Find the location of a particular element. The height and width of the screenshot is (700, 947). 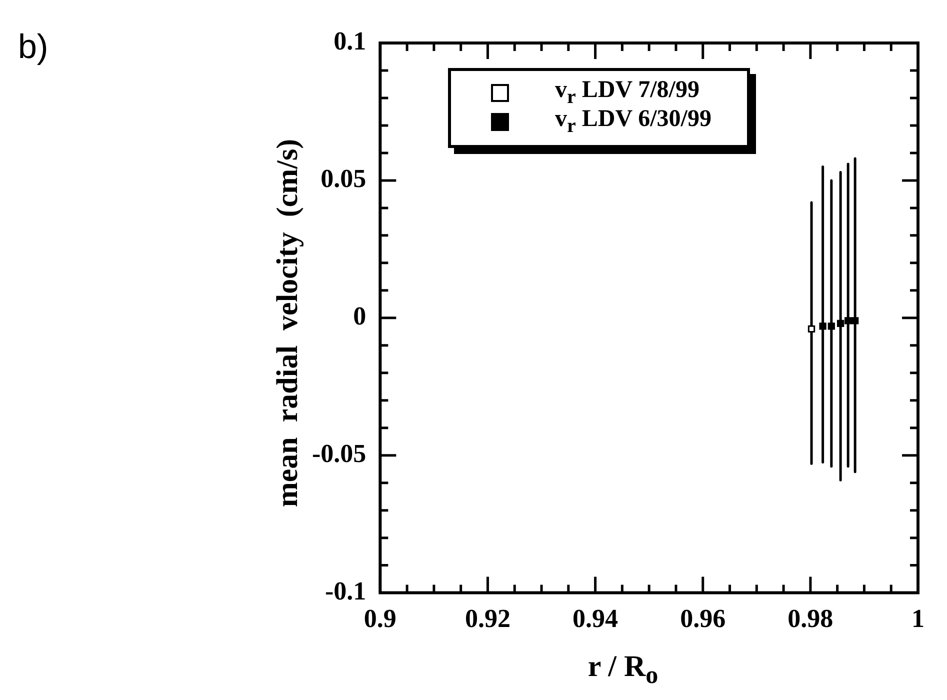

y-tick-label: 0 is located at coordinates (359, 316).